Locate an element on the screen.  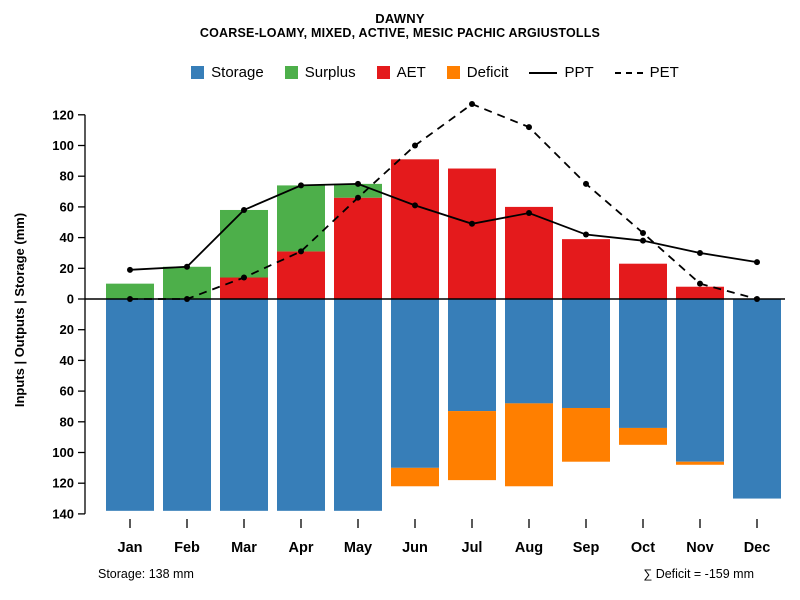
x-axis-label: Dec is located at coordinates (757, 548).